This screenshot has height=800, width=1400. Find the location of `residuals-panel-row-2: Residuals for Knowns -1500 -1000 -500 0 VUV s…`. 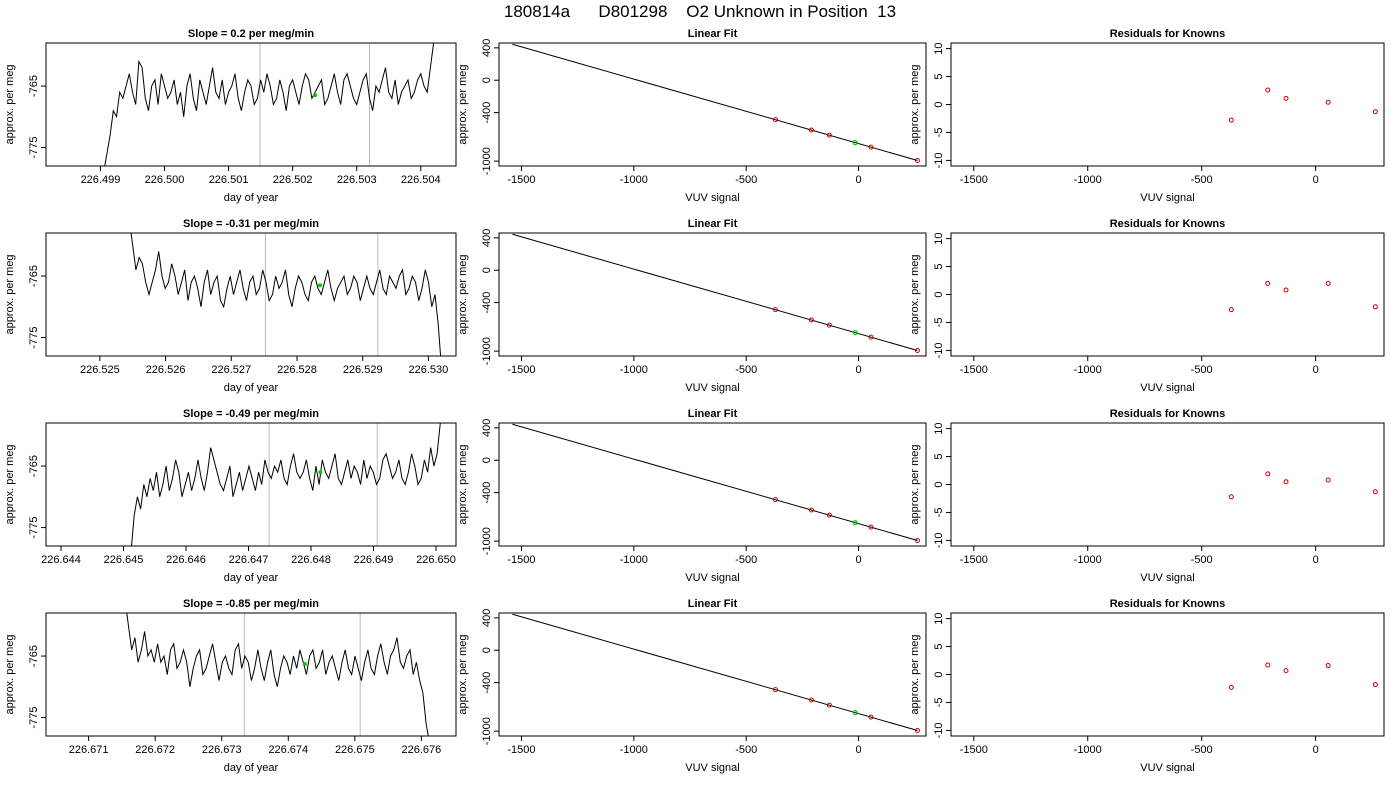

residuals-panel-row-2: Residuals for Knowns -1500 -1000 -500 0 VUV s… is located at coordinates (1147, 306).